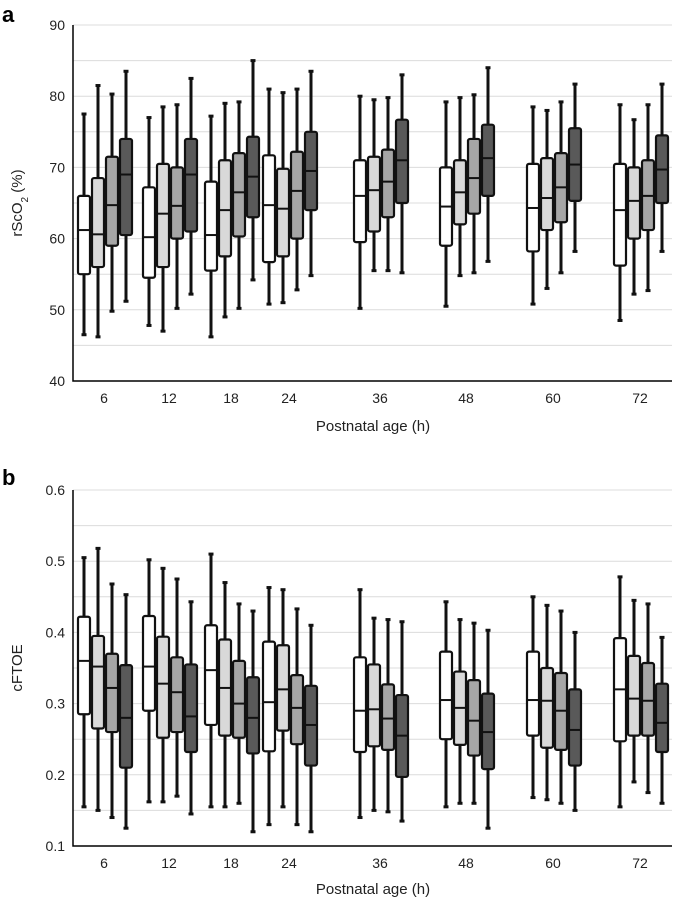  What do you see at coordinates (57, 167) in the screenshot?
I see `y-tick-label: 70` at bounding box center [57, 167].